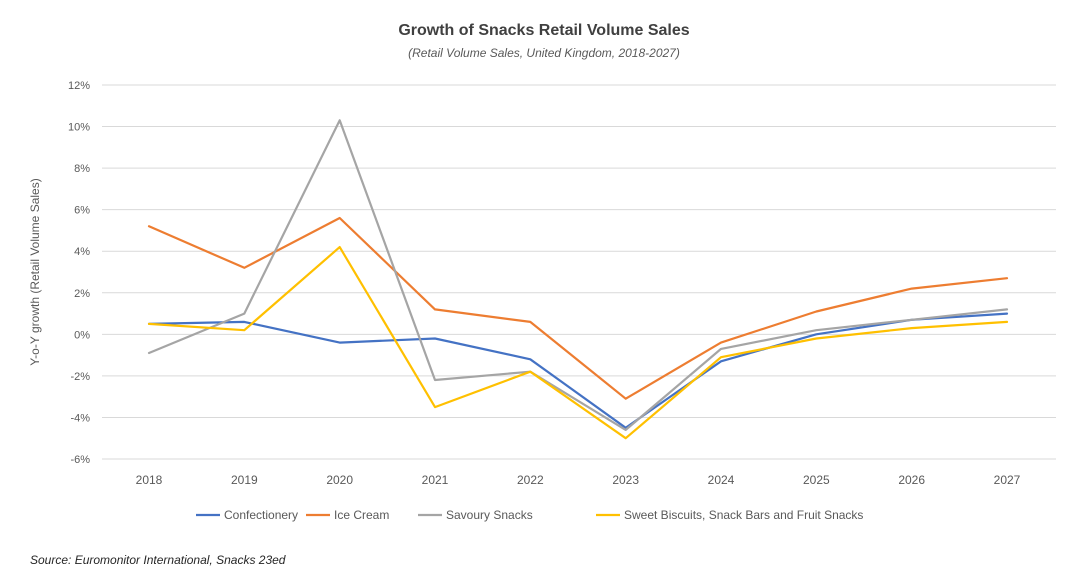 This screenshot has height=574, width=1088. I want to click on y-tick-label: 12%, so click(79, 86).